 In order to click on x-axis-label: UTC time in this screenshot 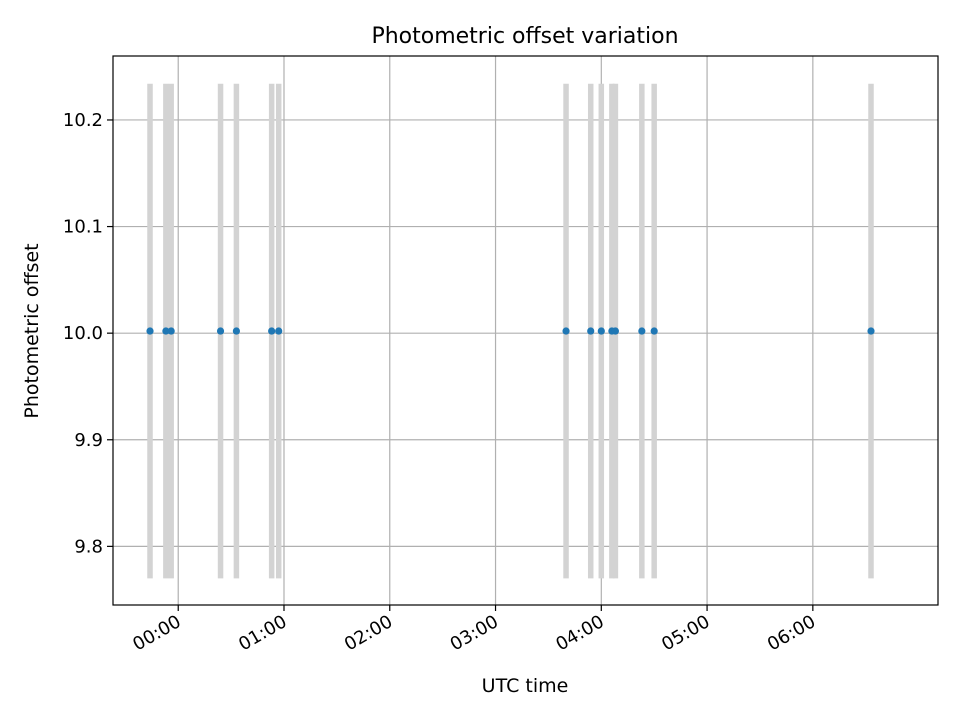, I will do `click(525, 686)`.